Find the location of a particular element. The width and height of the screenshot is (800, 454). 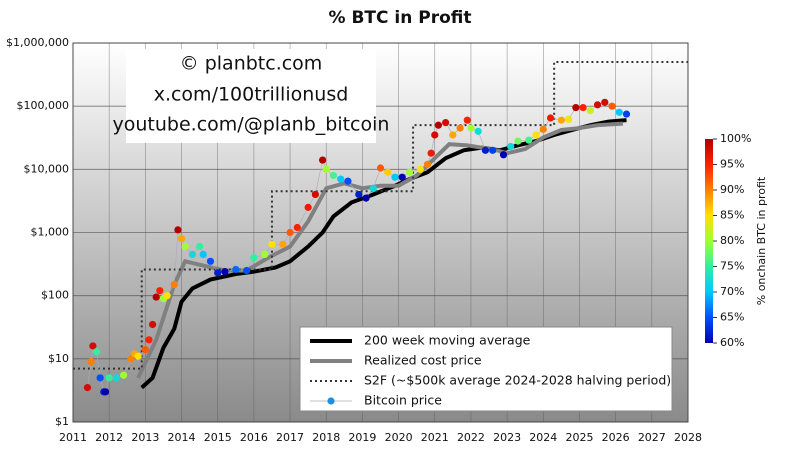

legend-box is located at coordinates (486, 369).